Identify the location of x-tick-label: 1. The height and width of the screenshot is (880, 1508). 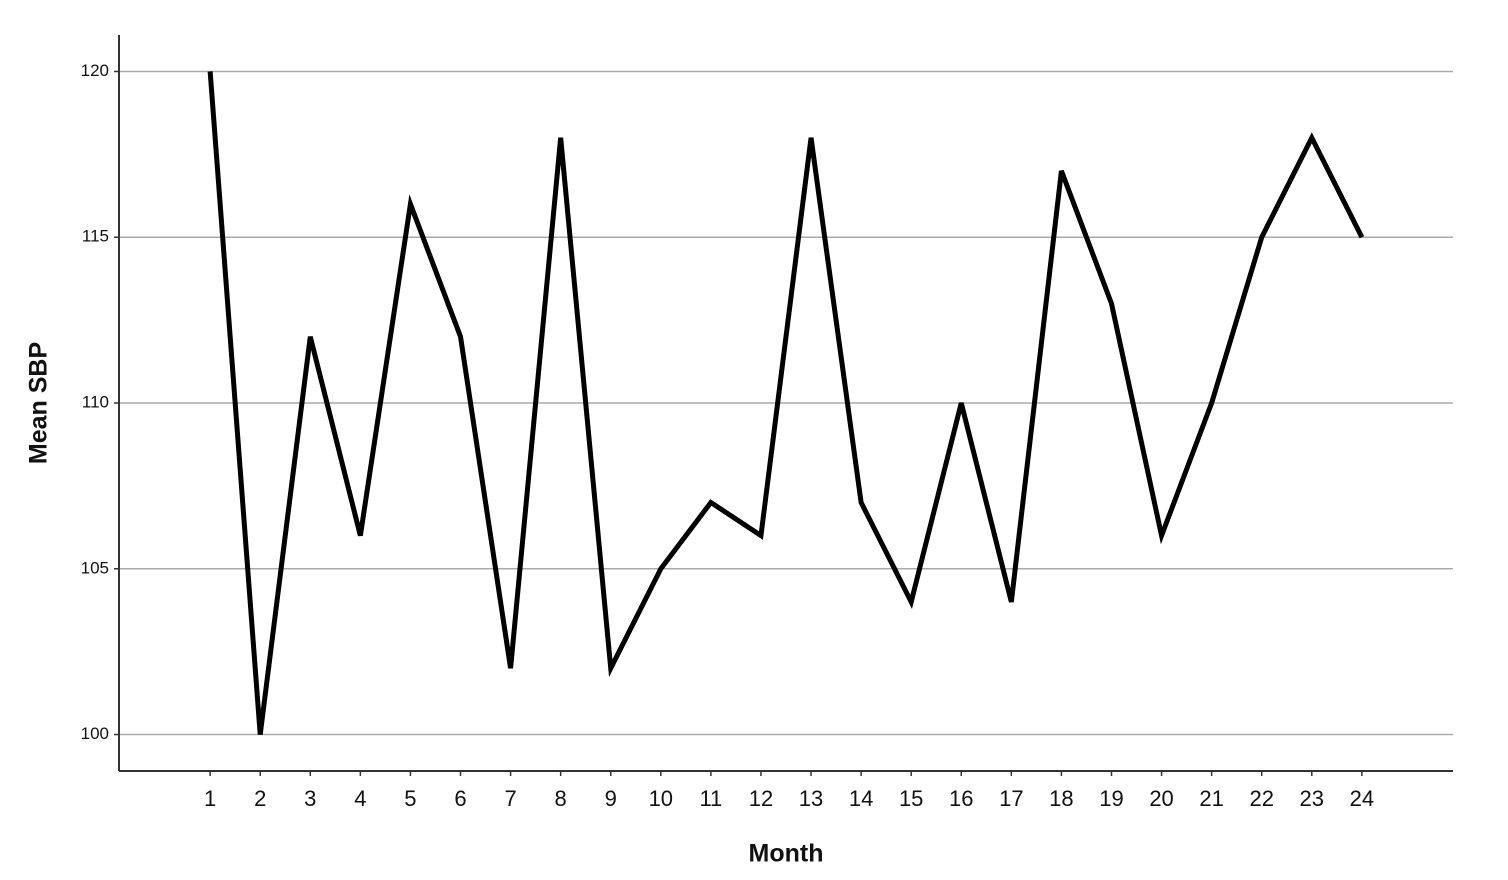
(210, 798).